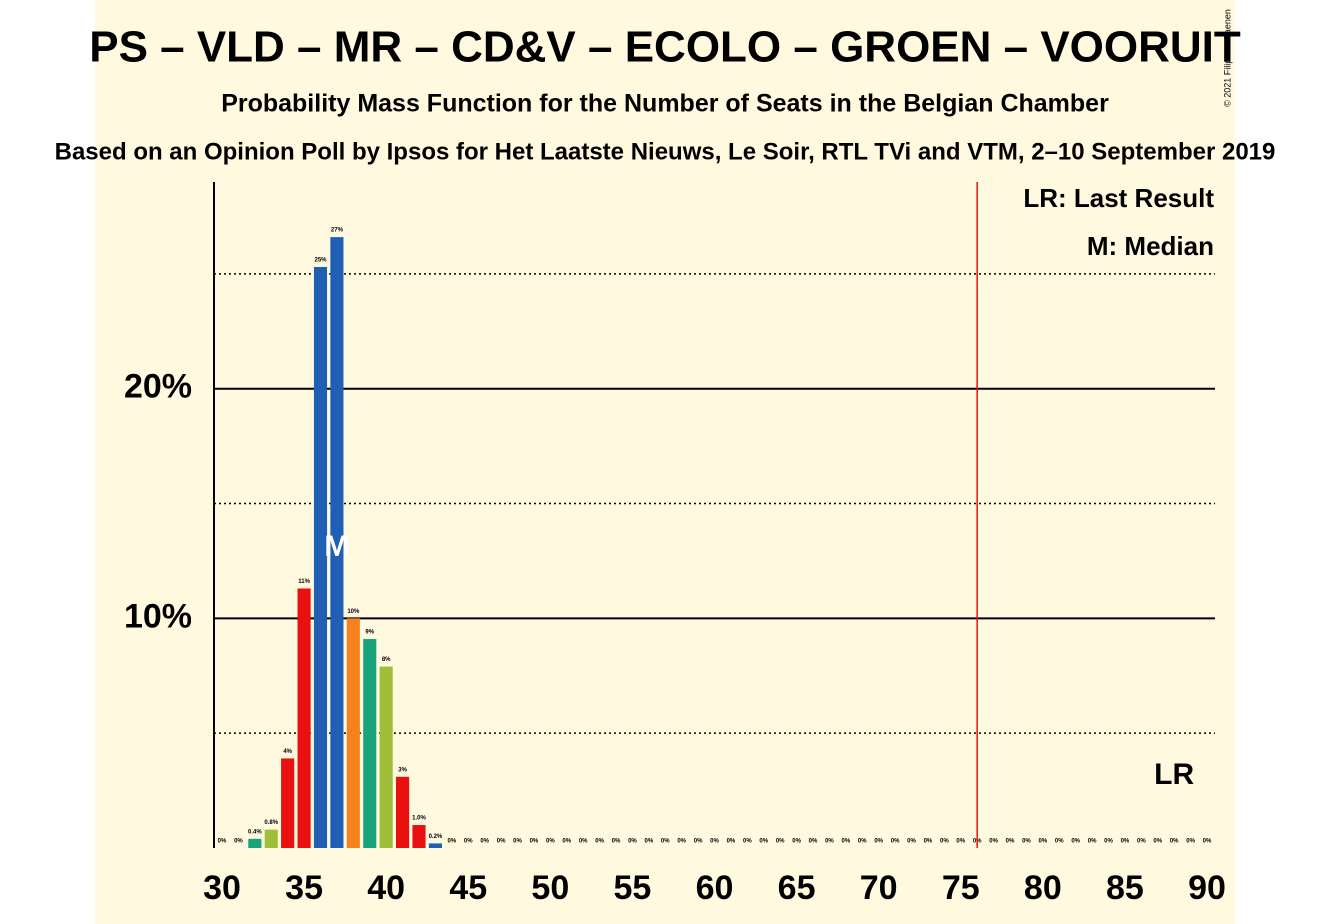 Image resolution: width=1331 pixels, height=924 pixels. I want to click on legend-entry: LR: Last Result, so click(1118, 198).